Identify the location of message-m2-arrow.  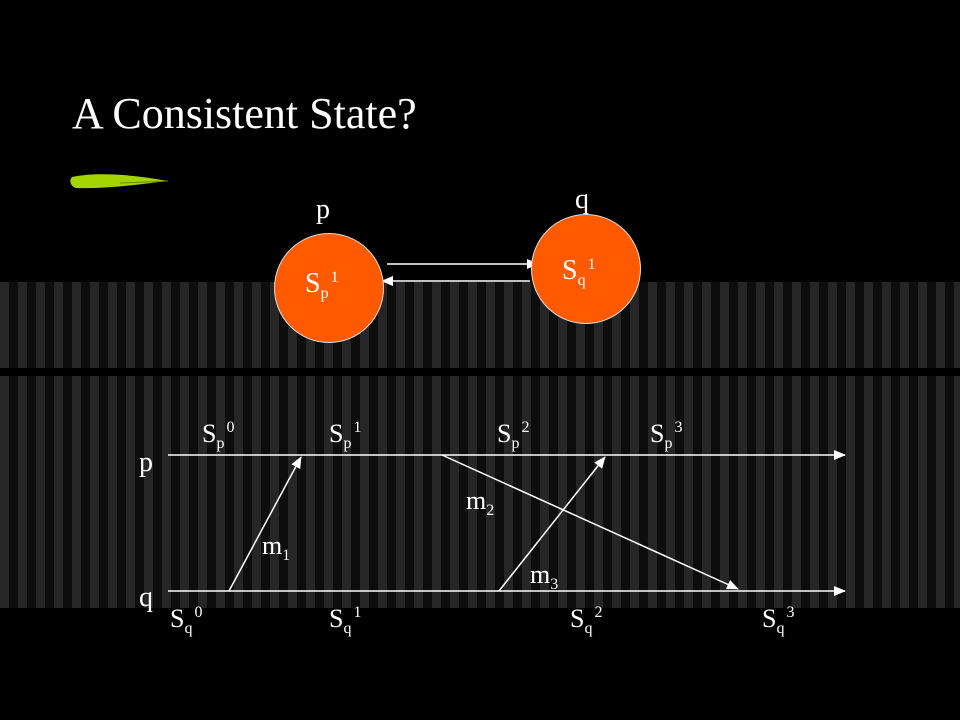
(590, 522).